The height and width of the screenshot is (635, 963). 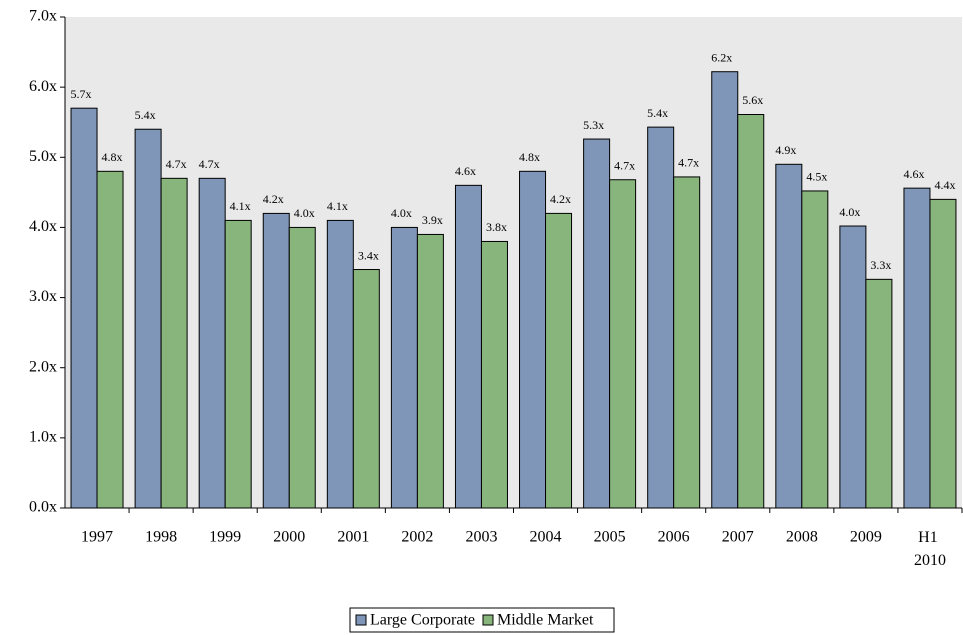 What do you see at coordinates (225, 537) in the screenshot?
I see `x-tick-label: 1999` at bounding box center [225, 537].